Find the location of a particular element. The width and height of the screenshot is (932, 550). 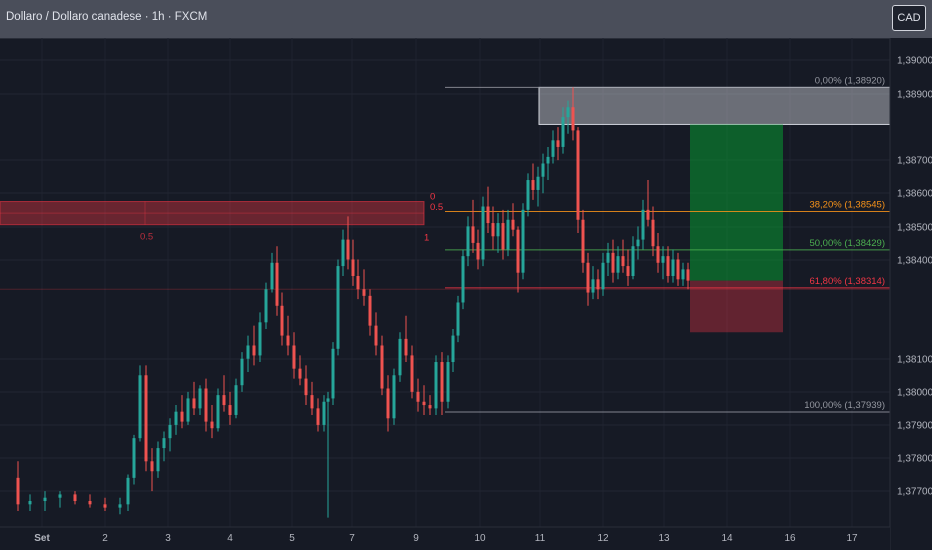

price-tick: 1,37800 is located at coordinates (914, 459).